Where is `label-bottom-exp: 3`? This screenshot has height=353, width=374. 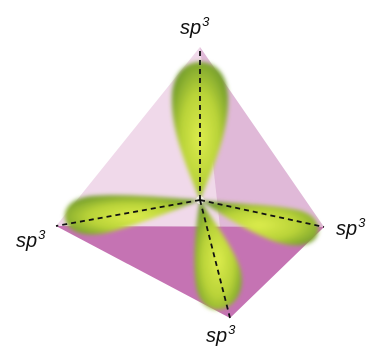
label-bottom-exp: 3 is located at coordinates (232, 329).